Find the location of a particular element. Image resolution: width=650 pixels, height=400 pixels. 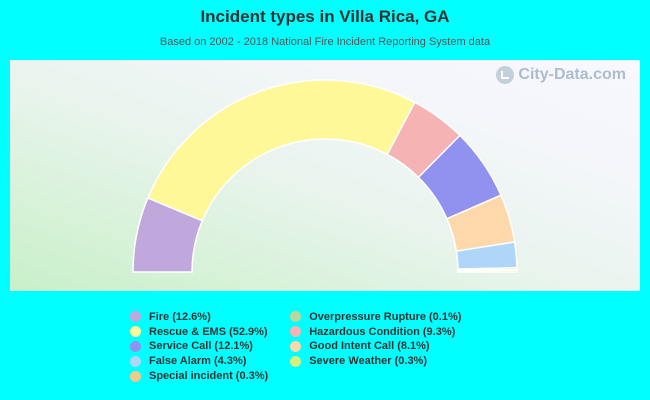

legend-label: Good Intent Call (8.1%) is located at coordinates (369, 346).